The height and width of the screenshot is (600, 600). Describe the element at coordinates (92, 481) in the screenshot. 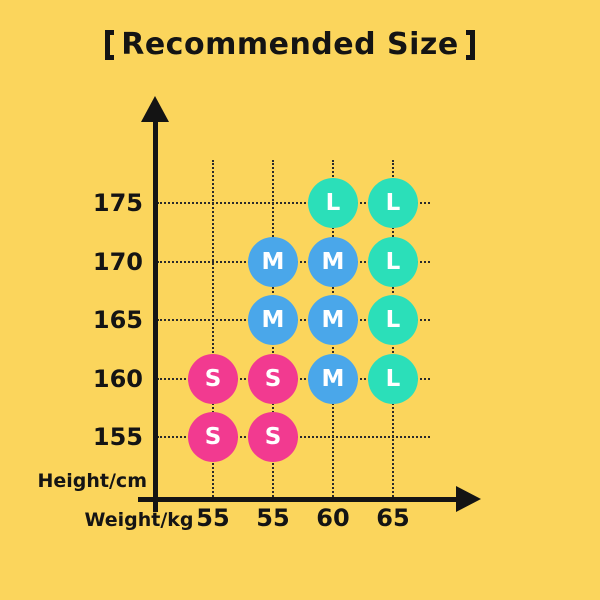

I see `y-axis-label: Height/cm` at that location.